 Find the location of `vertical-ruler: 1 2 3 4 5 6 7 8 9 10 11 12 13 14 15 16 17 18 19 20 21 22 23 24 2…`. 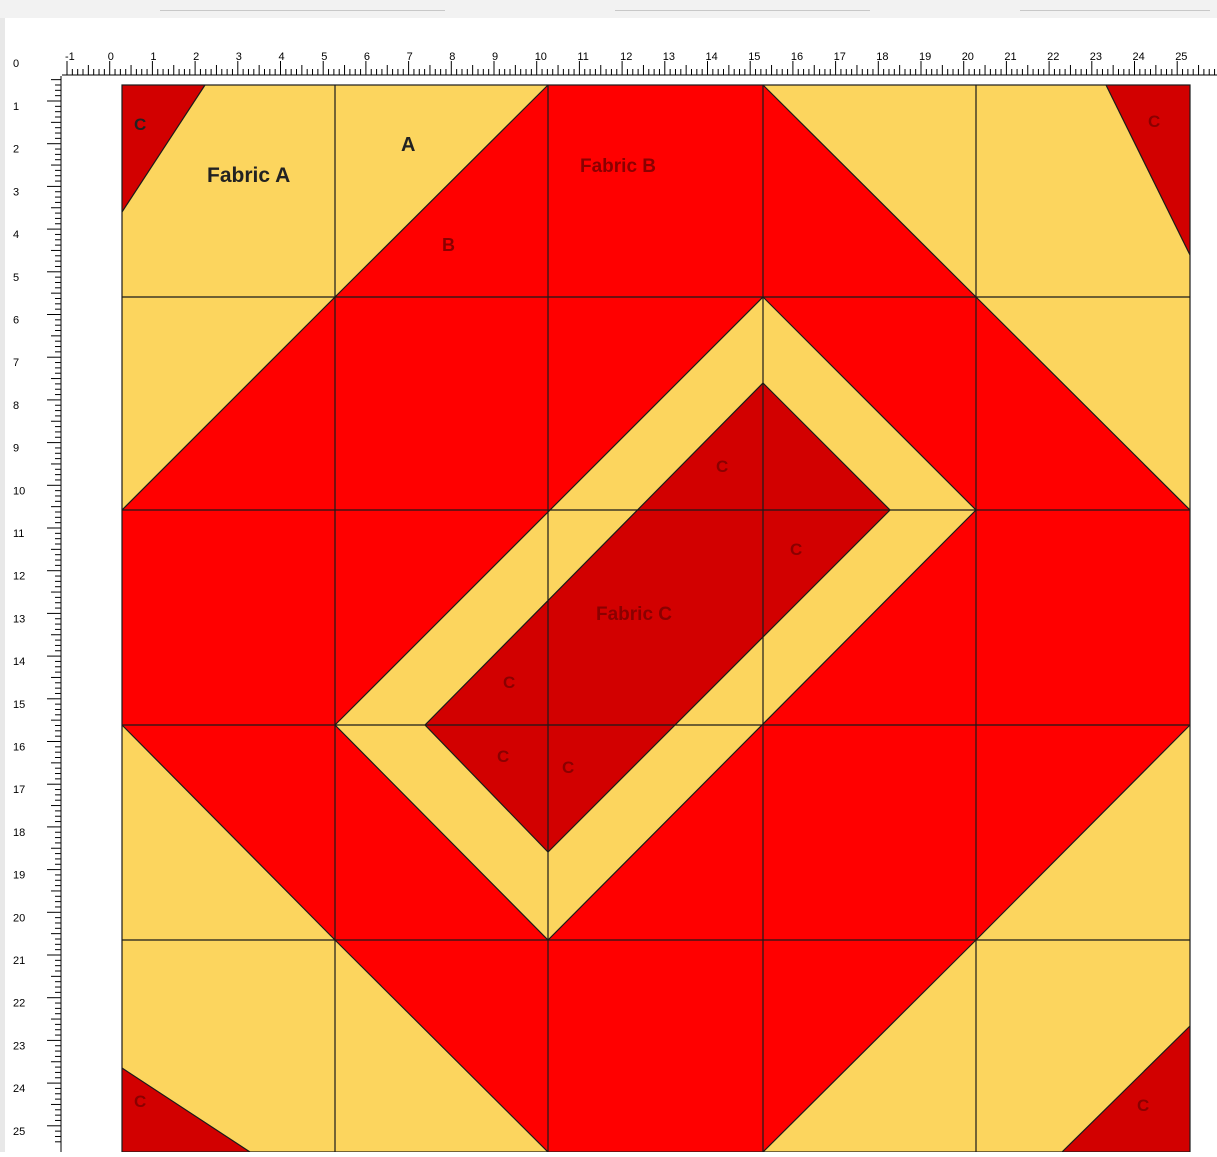

vertical-ruler: 1 2 3 4 5 6 7 8 9 10 11 12 13 14 15 16 17 18 19 20 21 22 23 24 2… is located at coordinates (33, 614).